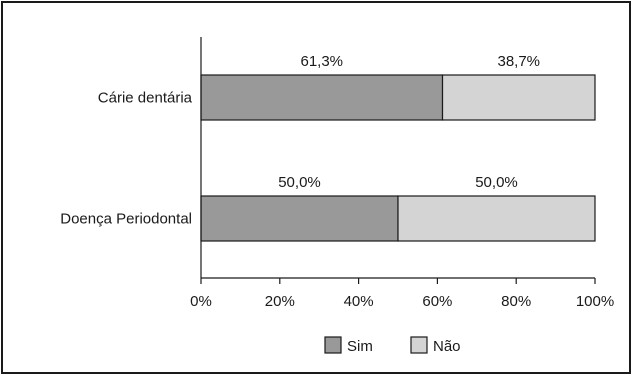  What do you see at coordinates (333, 345) in the screenshot?
I see `legend-swatch-sim` at bounding box center [333, 345].